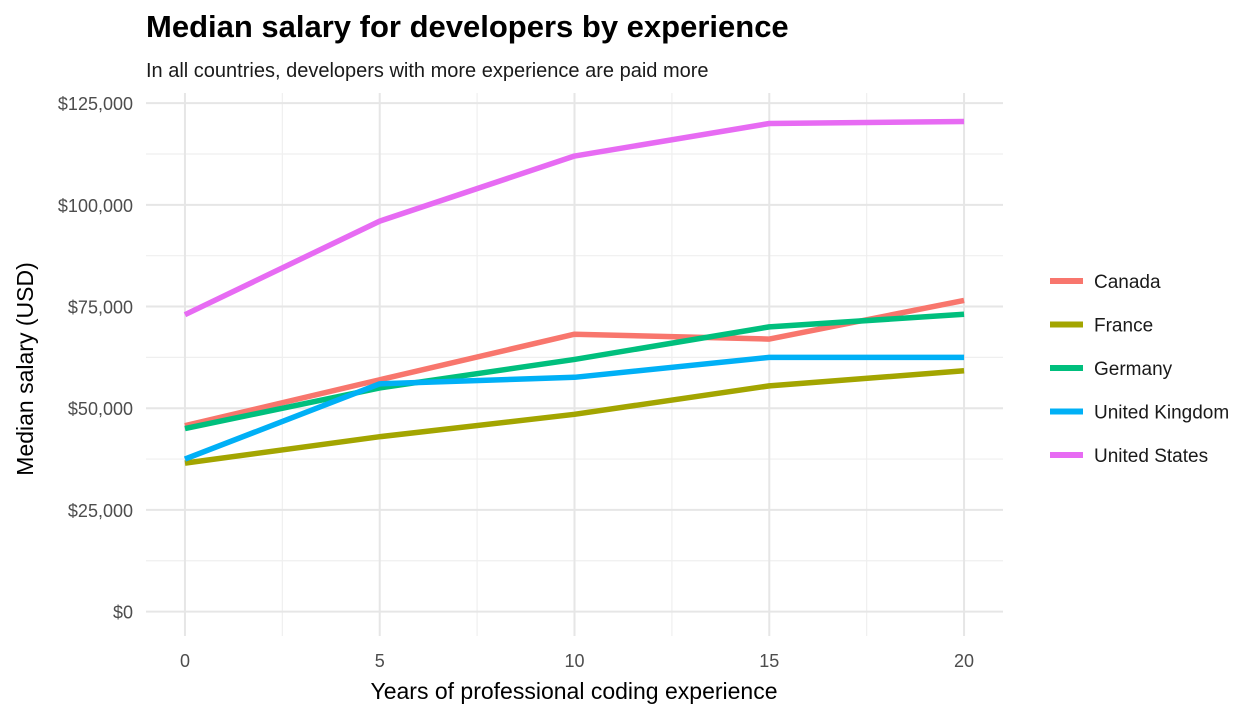  I want to click on y-tick-label: $0, so click(123, 613).